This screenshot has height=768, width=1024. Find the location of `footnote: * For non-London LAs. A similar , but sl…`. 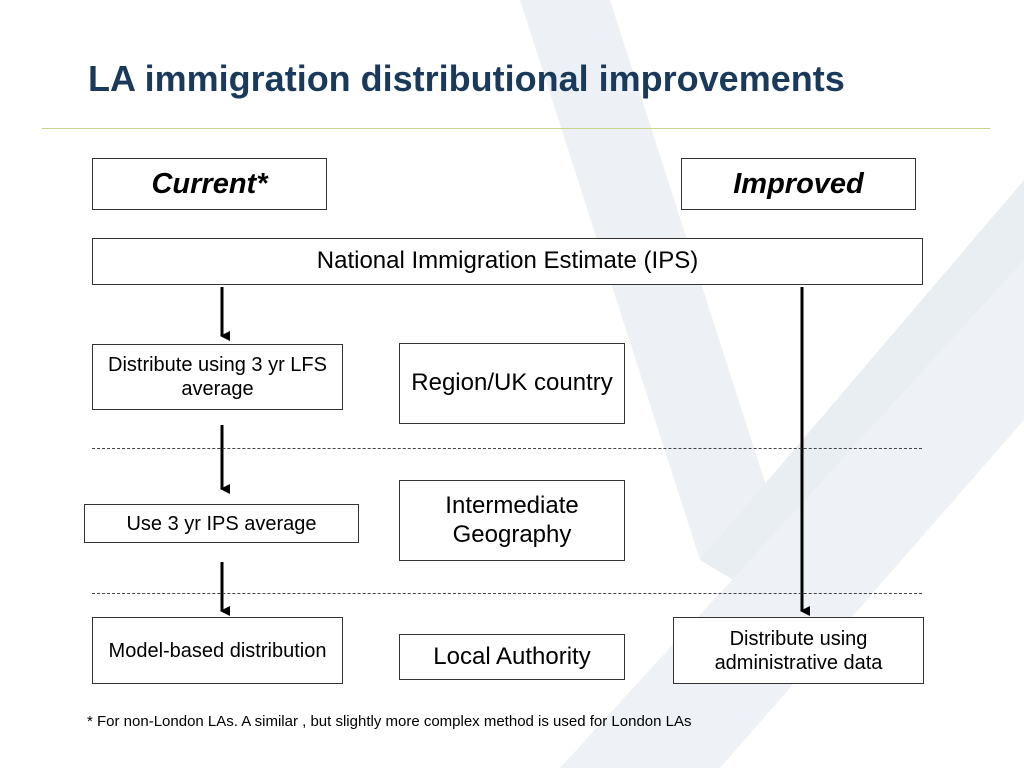

footnote: * For non-London LAs. A similar , but sl… is located at coordinates (389, 721).